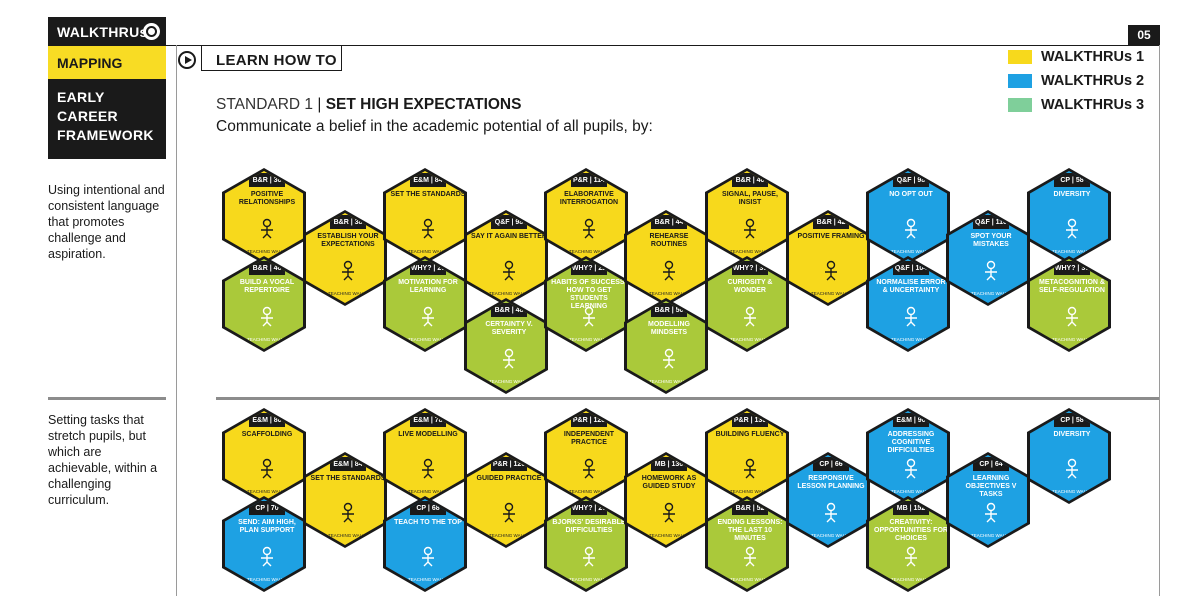 The image size is (1200, 596). Describe the element at coordinates (908, 216) in the screenshot. I see `walkthru-hex-card: Q&F | 98 NO OPT OUT TEACHING WALKTHRUS` at that location.